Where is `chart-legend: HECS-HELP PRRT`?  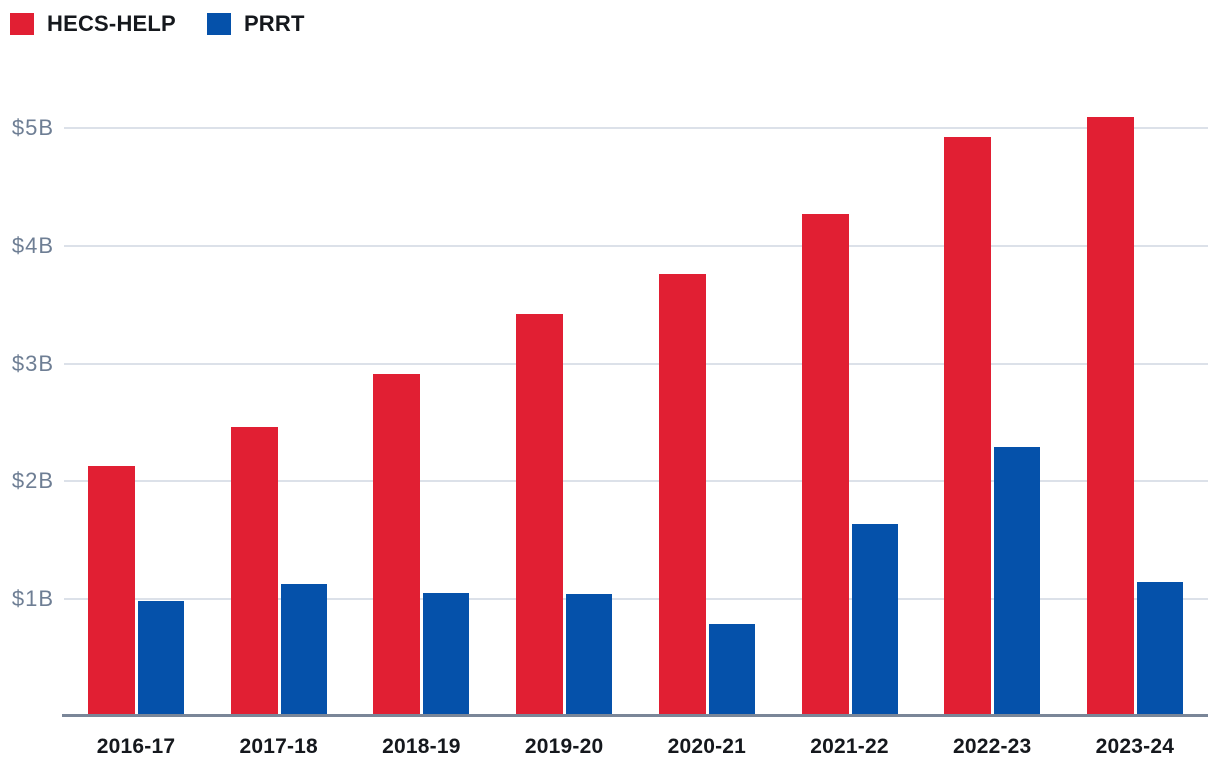 chart-legend: HECS-HELP PRRT is located at coordinates (157, 24).